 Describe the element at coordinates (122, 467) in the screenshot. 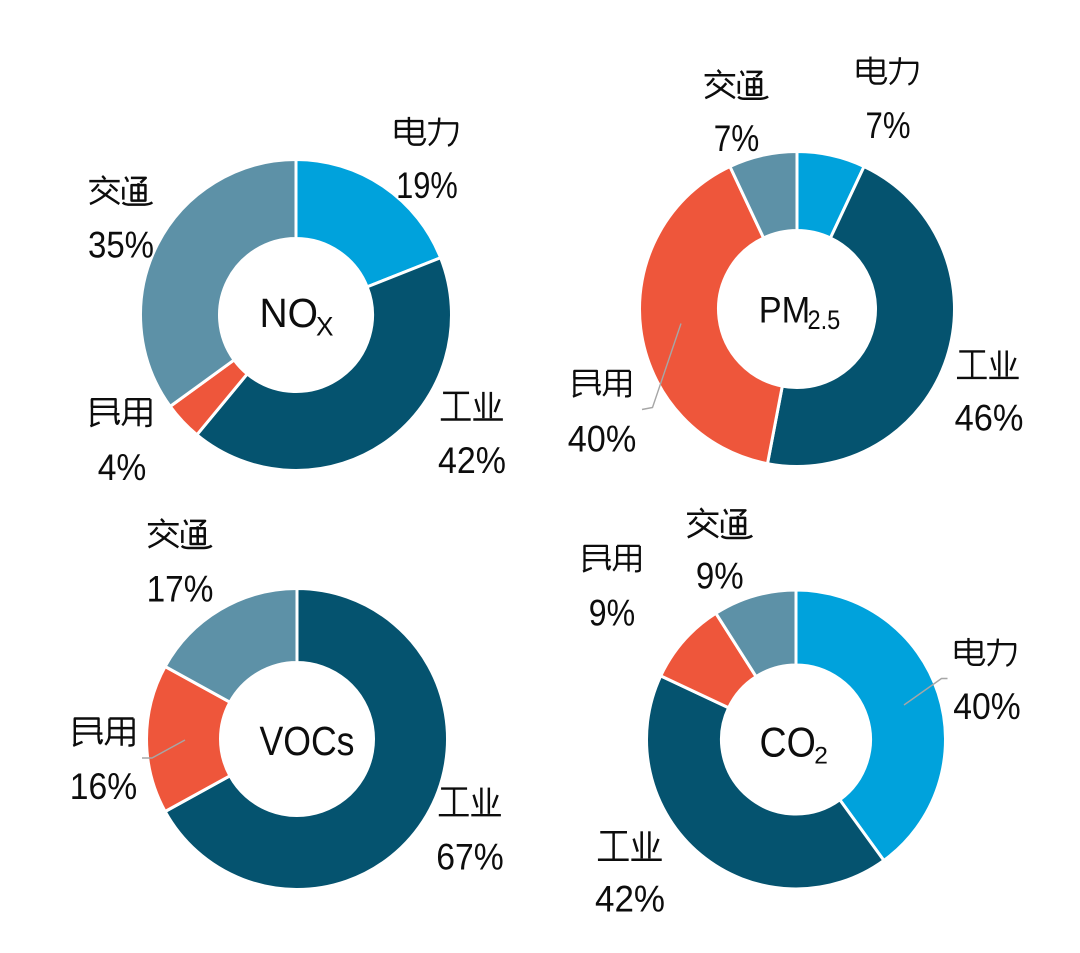

I see `svg-text: 4%` at that location.